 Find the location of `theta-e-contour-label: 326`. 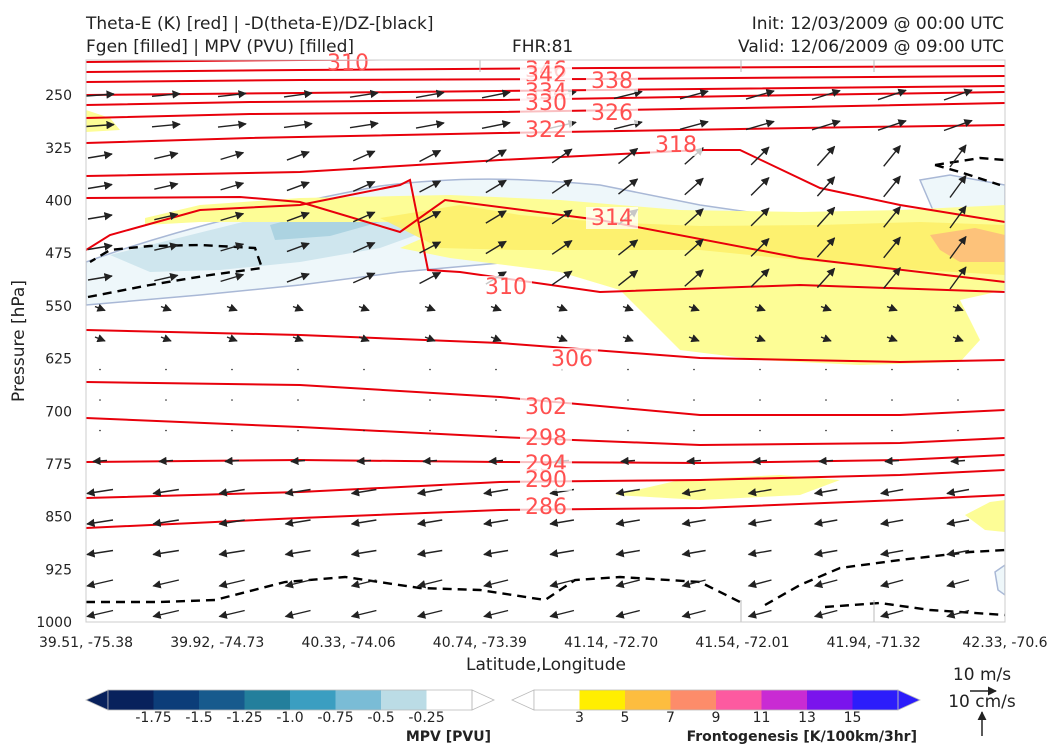

theta-e-contour-label: 326 is located at coordinates (612, 113).